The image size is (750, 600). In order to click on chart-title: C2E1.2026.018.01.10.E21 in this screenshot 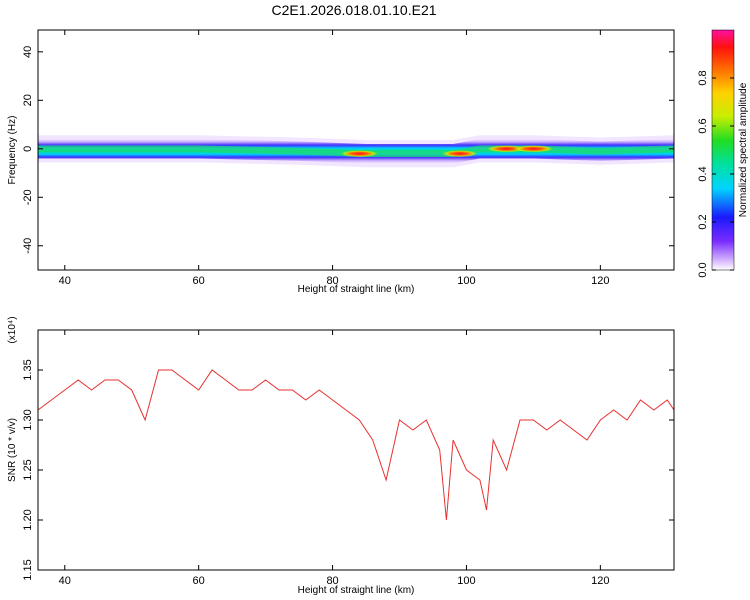, I will do `click(353, 10)`.